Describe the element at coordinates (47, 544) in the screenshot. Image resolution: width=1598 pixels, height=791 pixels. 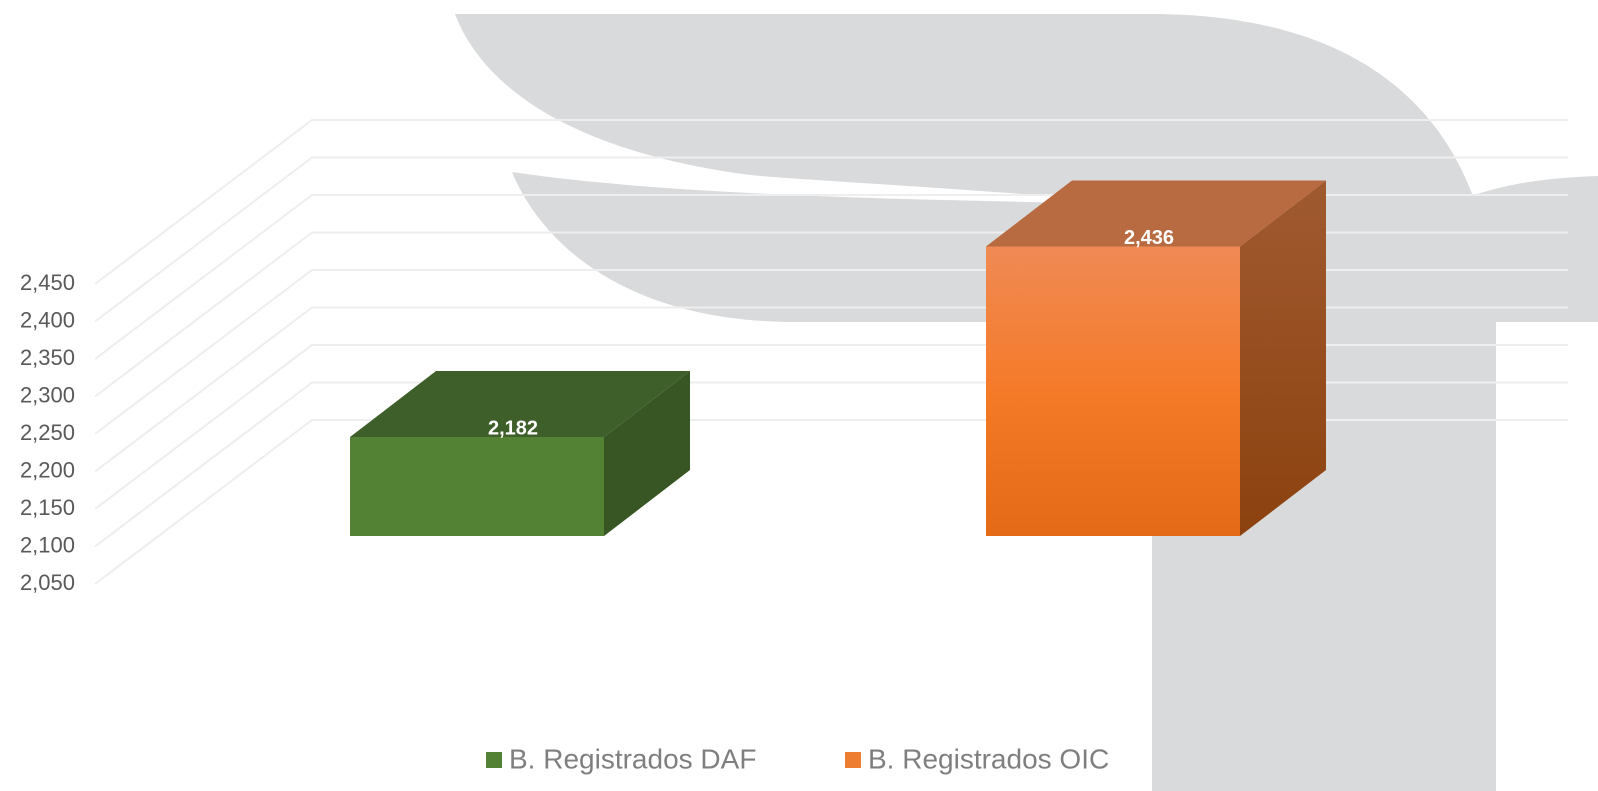
I see `y-tick-label: 2,100` at that location.